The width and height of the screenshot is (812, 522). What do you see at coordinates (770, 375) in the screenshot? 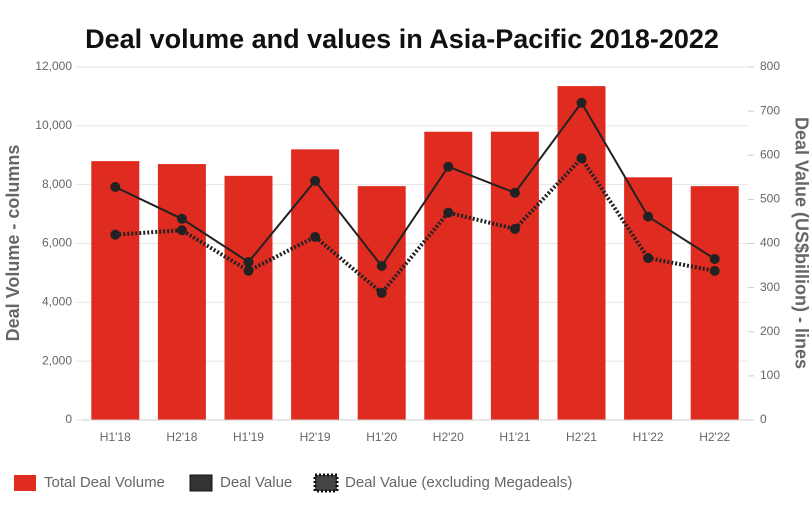
I see `y2-tick-label: 100` at bounding box center [770, 375].